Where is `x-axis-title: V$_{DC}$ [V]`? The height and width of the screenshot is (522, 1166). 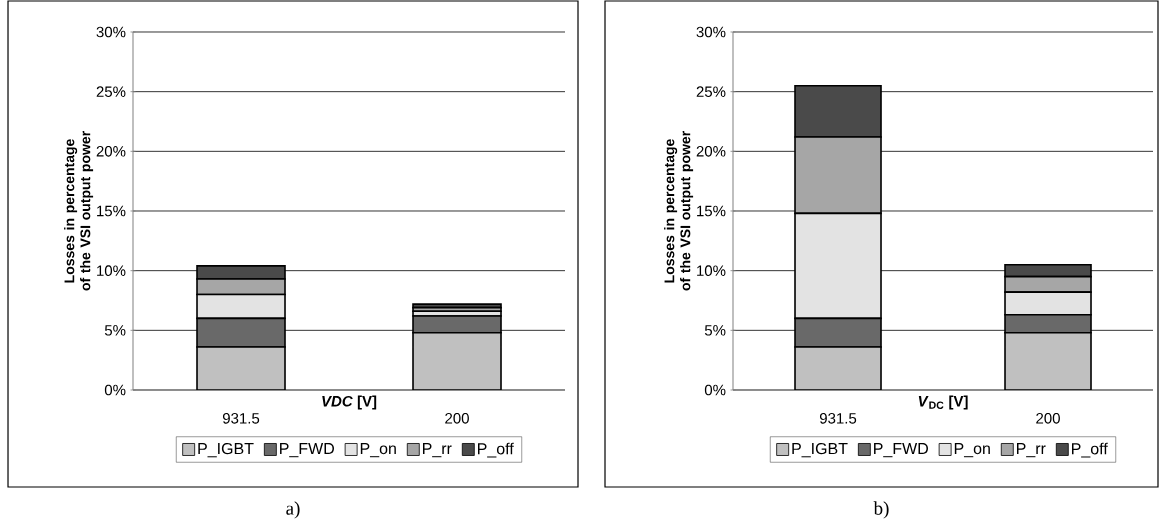
x-axis-title: V$_{DC}$ [V] is located at coordinates (943, 402).